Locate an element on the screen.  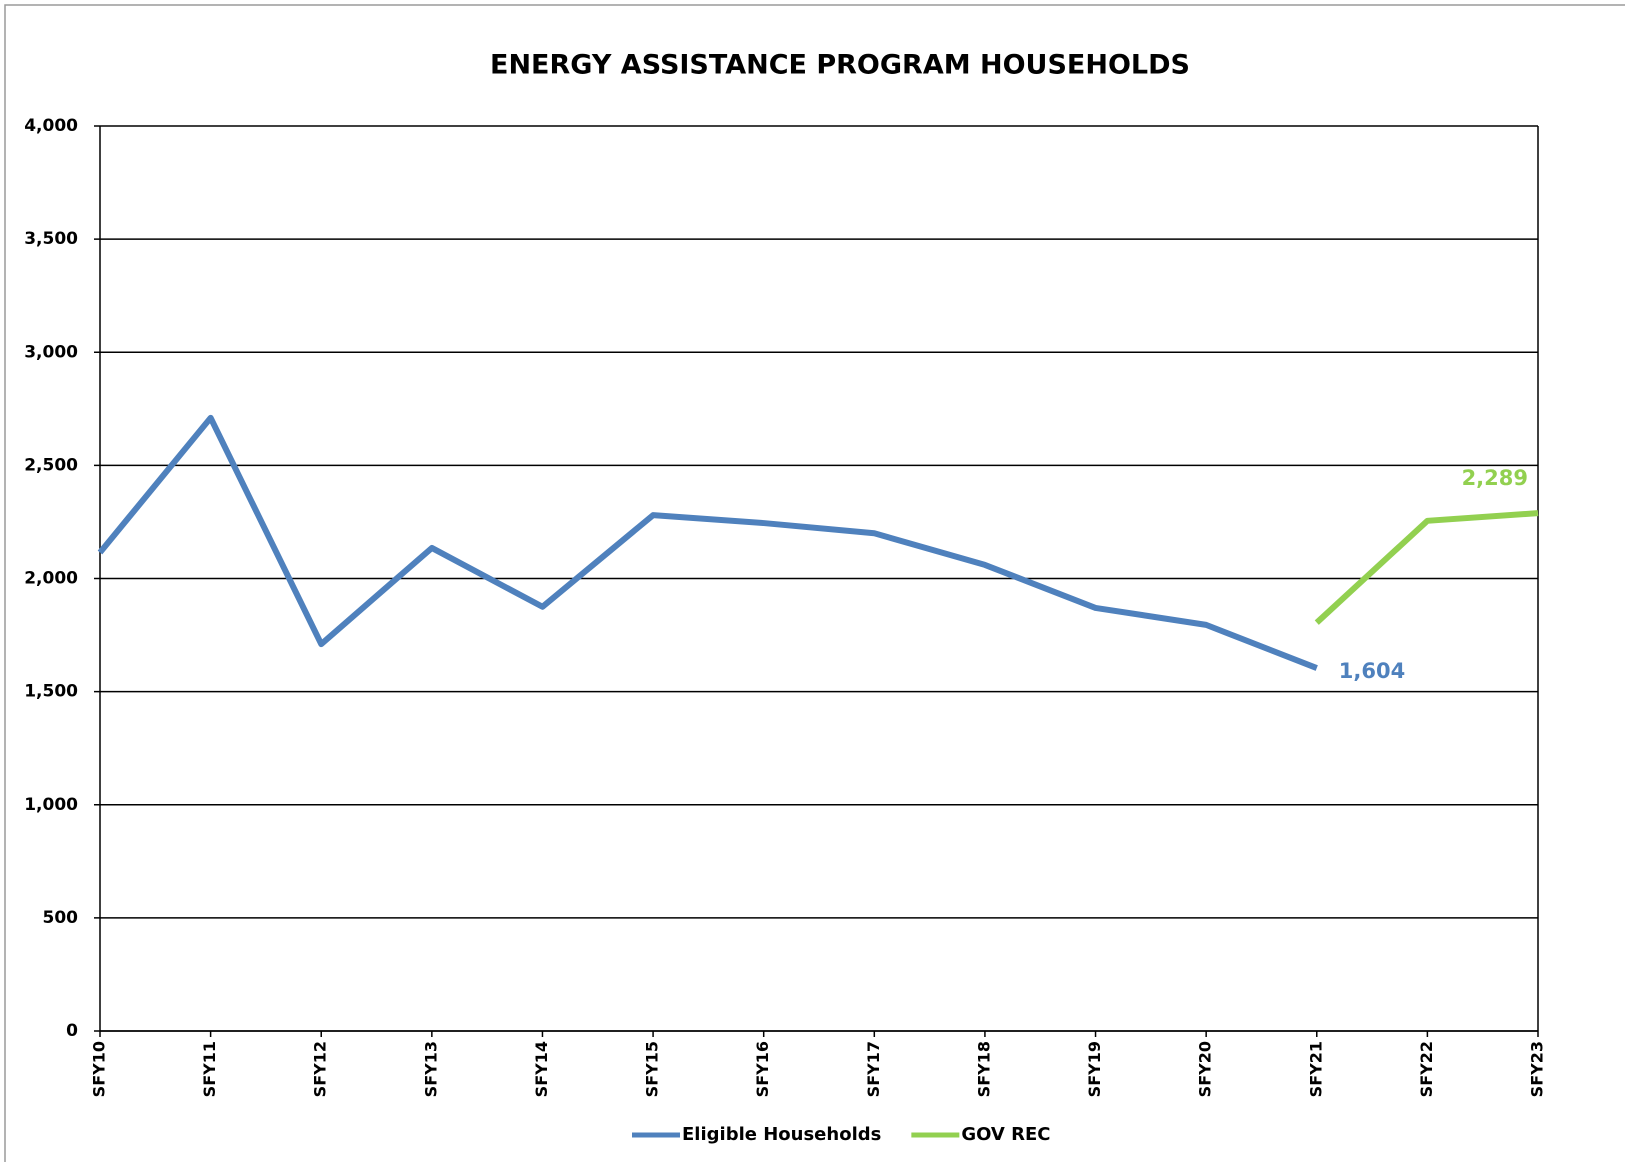
x-tick-label: SFY19 is located at coordinates (1094, 1069).